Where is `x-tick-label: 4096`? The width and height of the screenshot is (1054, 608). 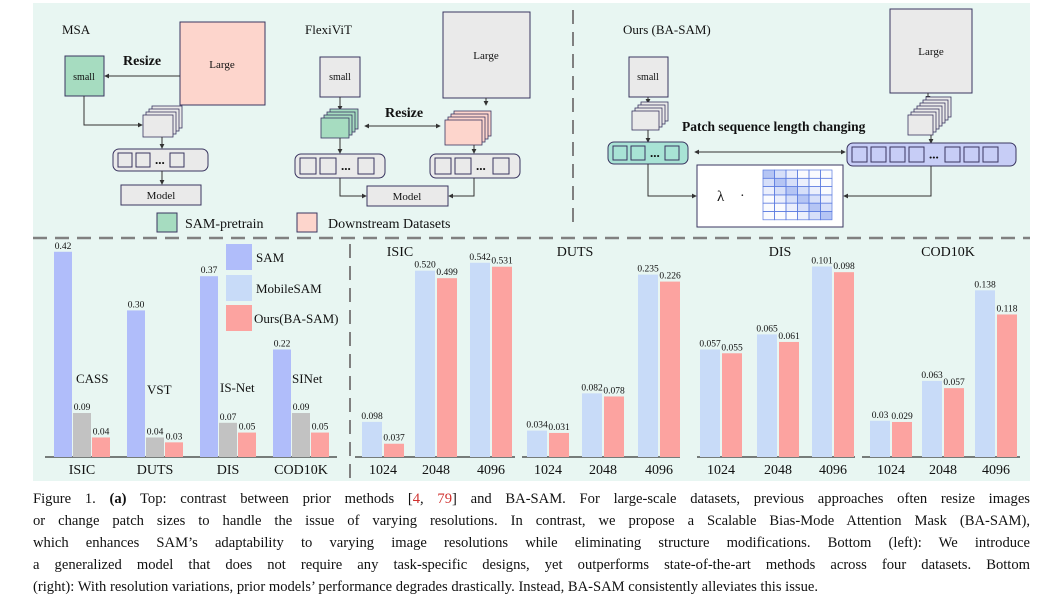 x-tick-label: 4096 is located at coordinates (996, 470).